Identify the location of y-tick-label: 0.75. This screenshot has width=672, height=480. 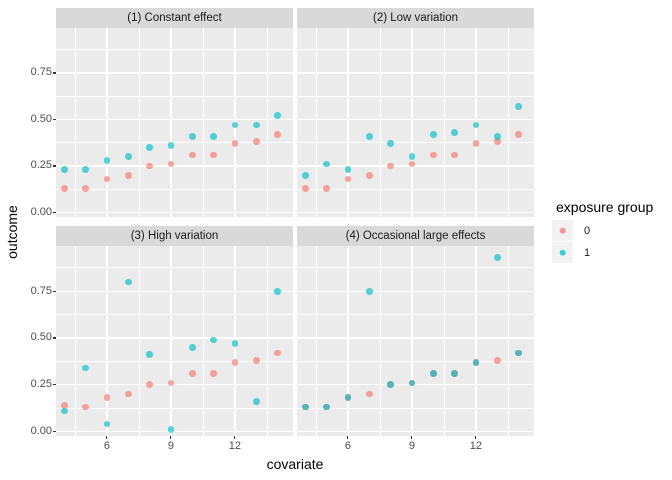
(41, 72).